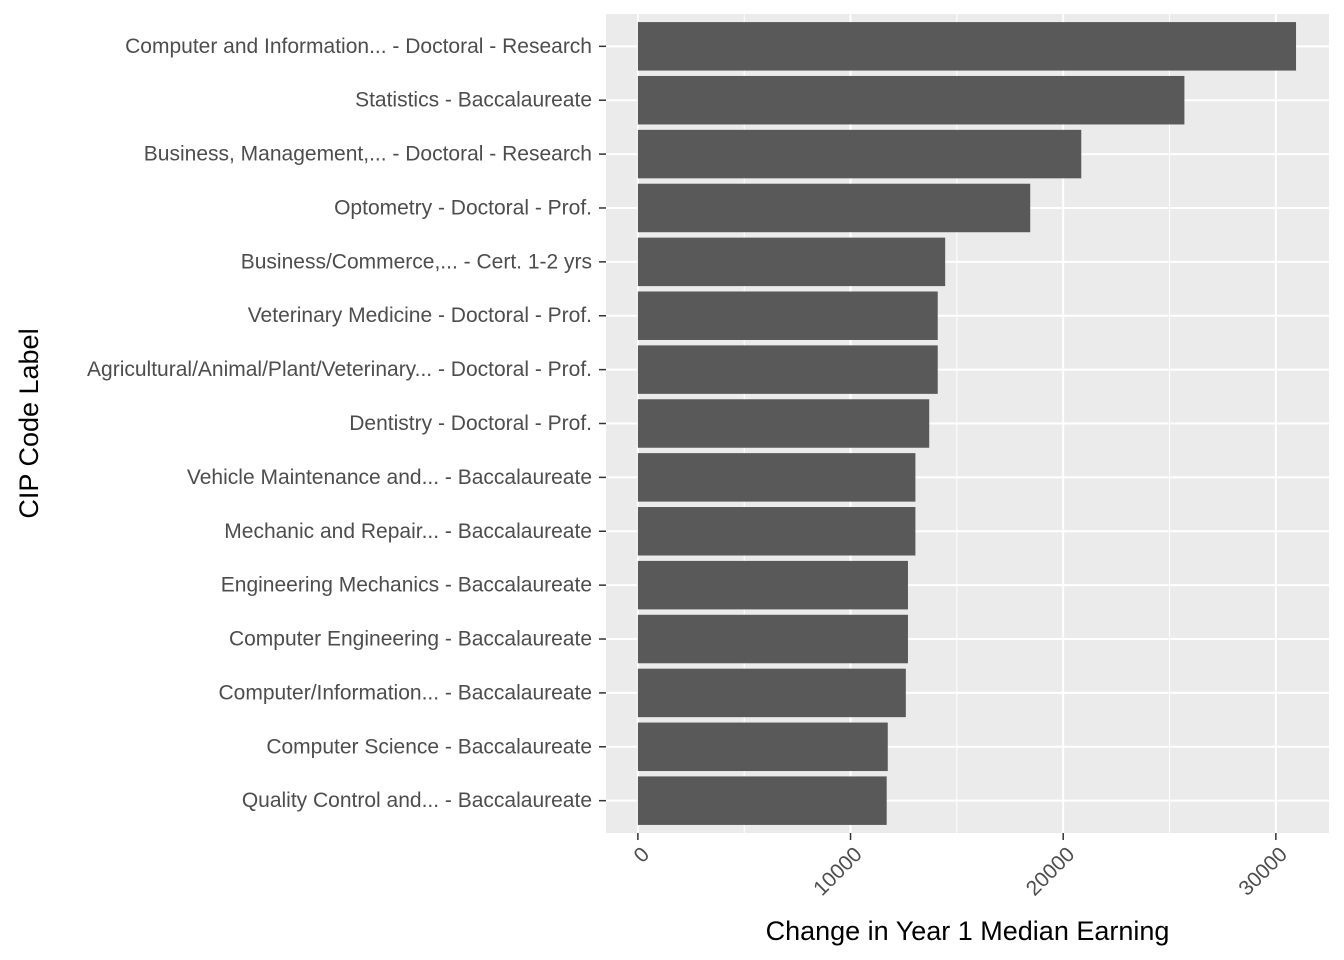 The height and width of the screenshot is (960, 1344). Describe the element at coordinates (429, 746) in the screenshot. I see `y-tick-label: Computer Science - Baccalaureate` at that location.